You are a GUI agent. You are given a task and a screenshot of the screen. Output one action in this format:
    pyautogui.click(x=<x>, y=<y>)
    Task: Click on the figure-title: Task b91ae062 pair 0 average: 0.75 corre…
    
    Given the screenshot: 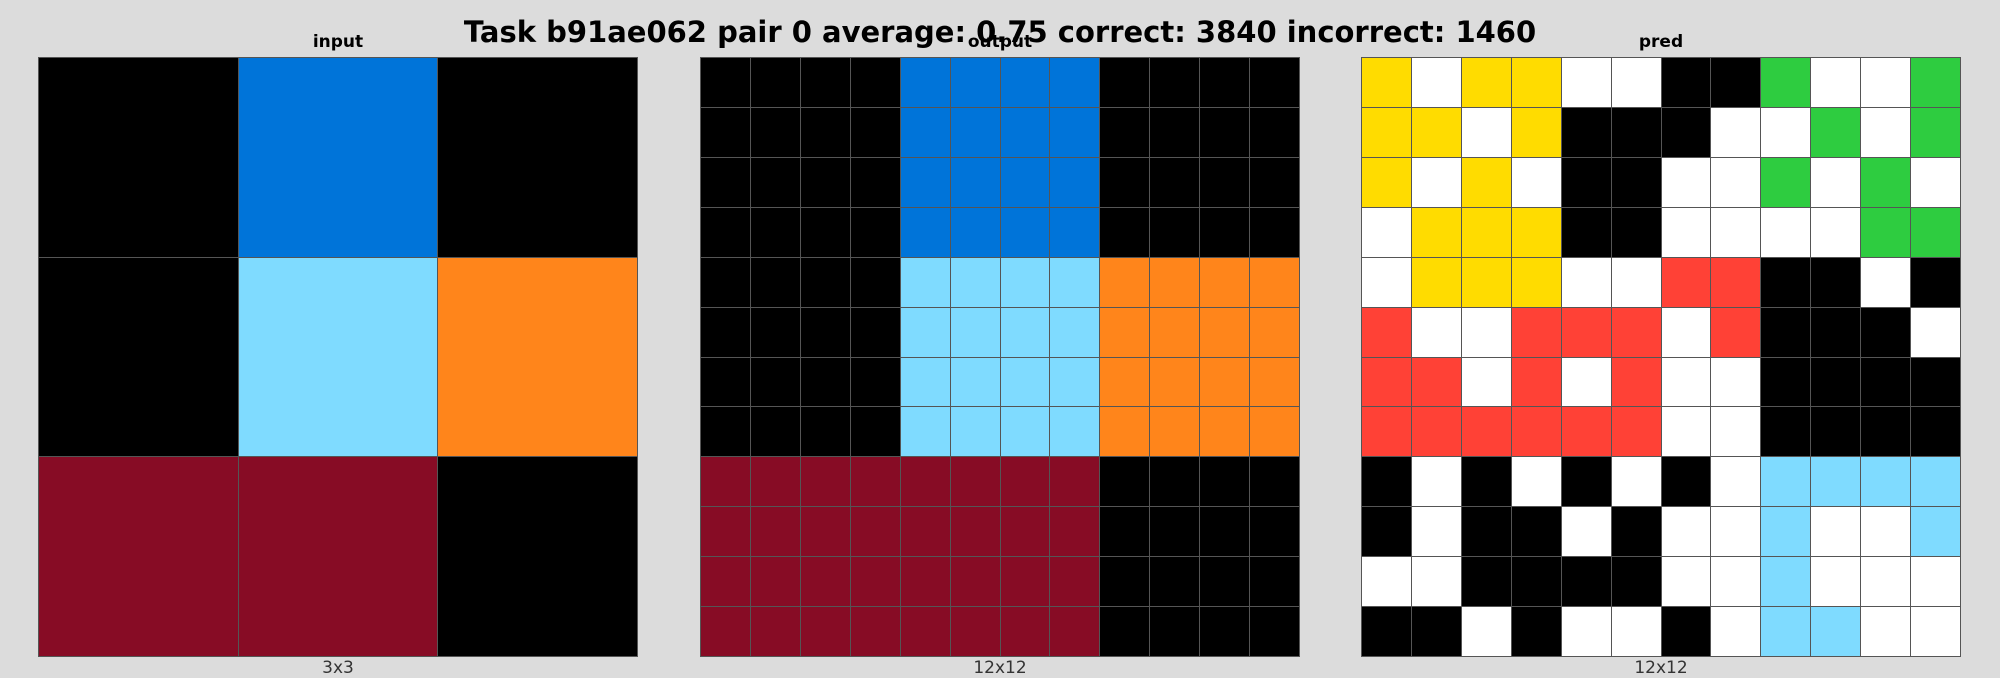 What is the action you would take?
    pyautogui.click(x=1000, y=32)
    